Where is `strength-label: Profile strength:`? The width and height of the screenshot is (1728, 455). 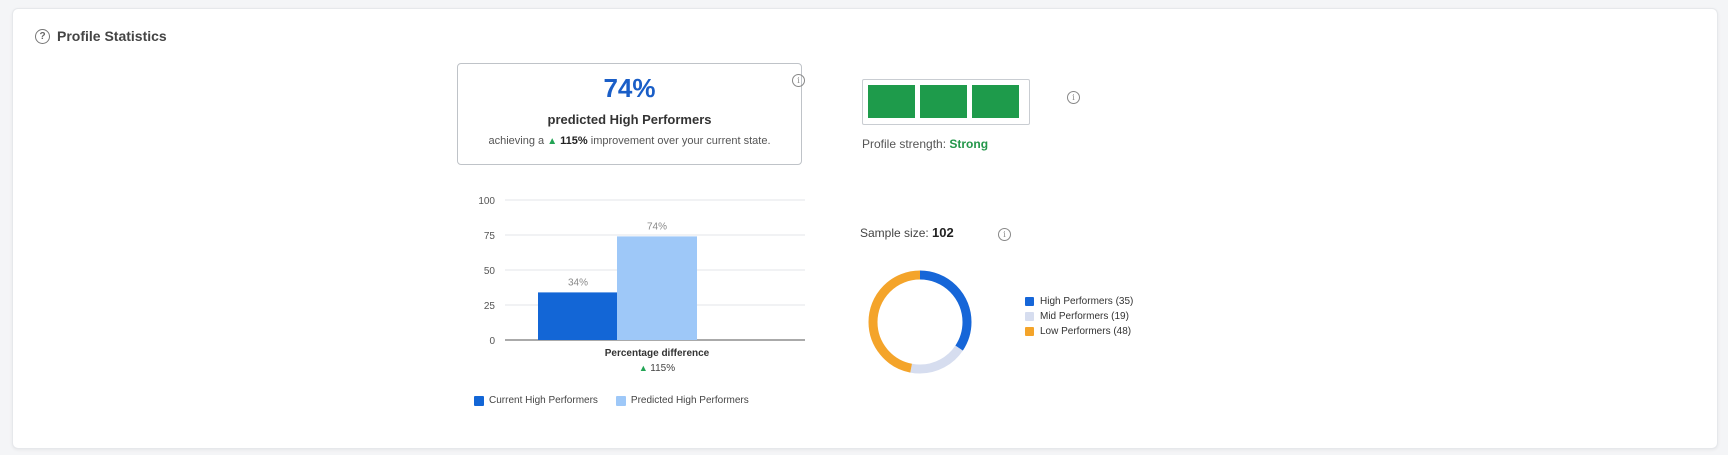 strength-label: Profile strength: is located at coordinates (904, 144).